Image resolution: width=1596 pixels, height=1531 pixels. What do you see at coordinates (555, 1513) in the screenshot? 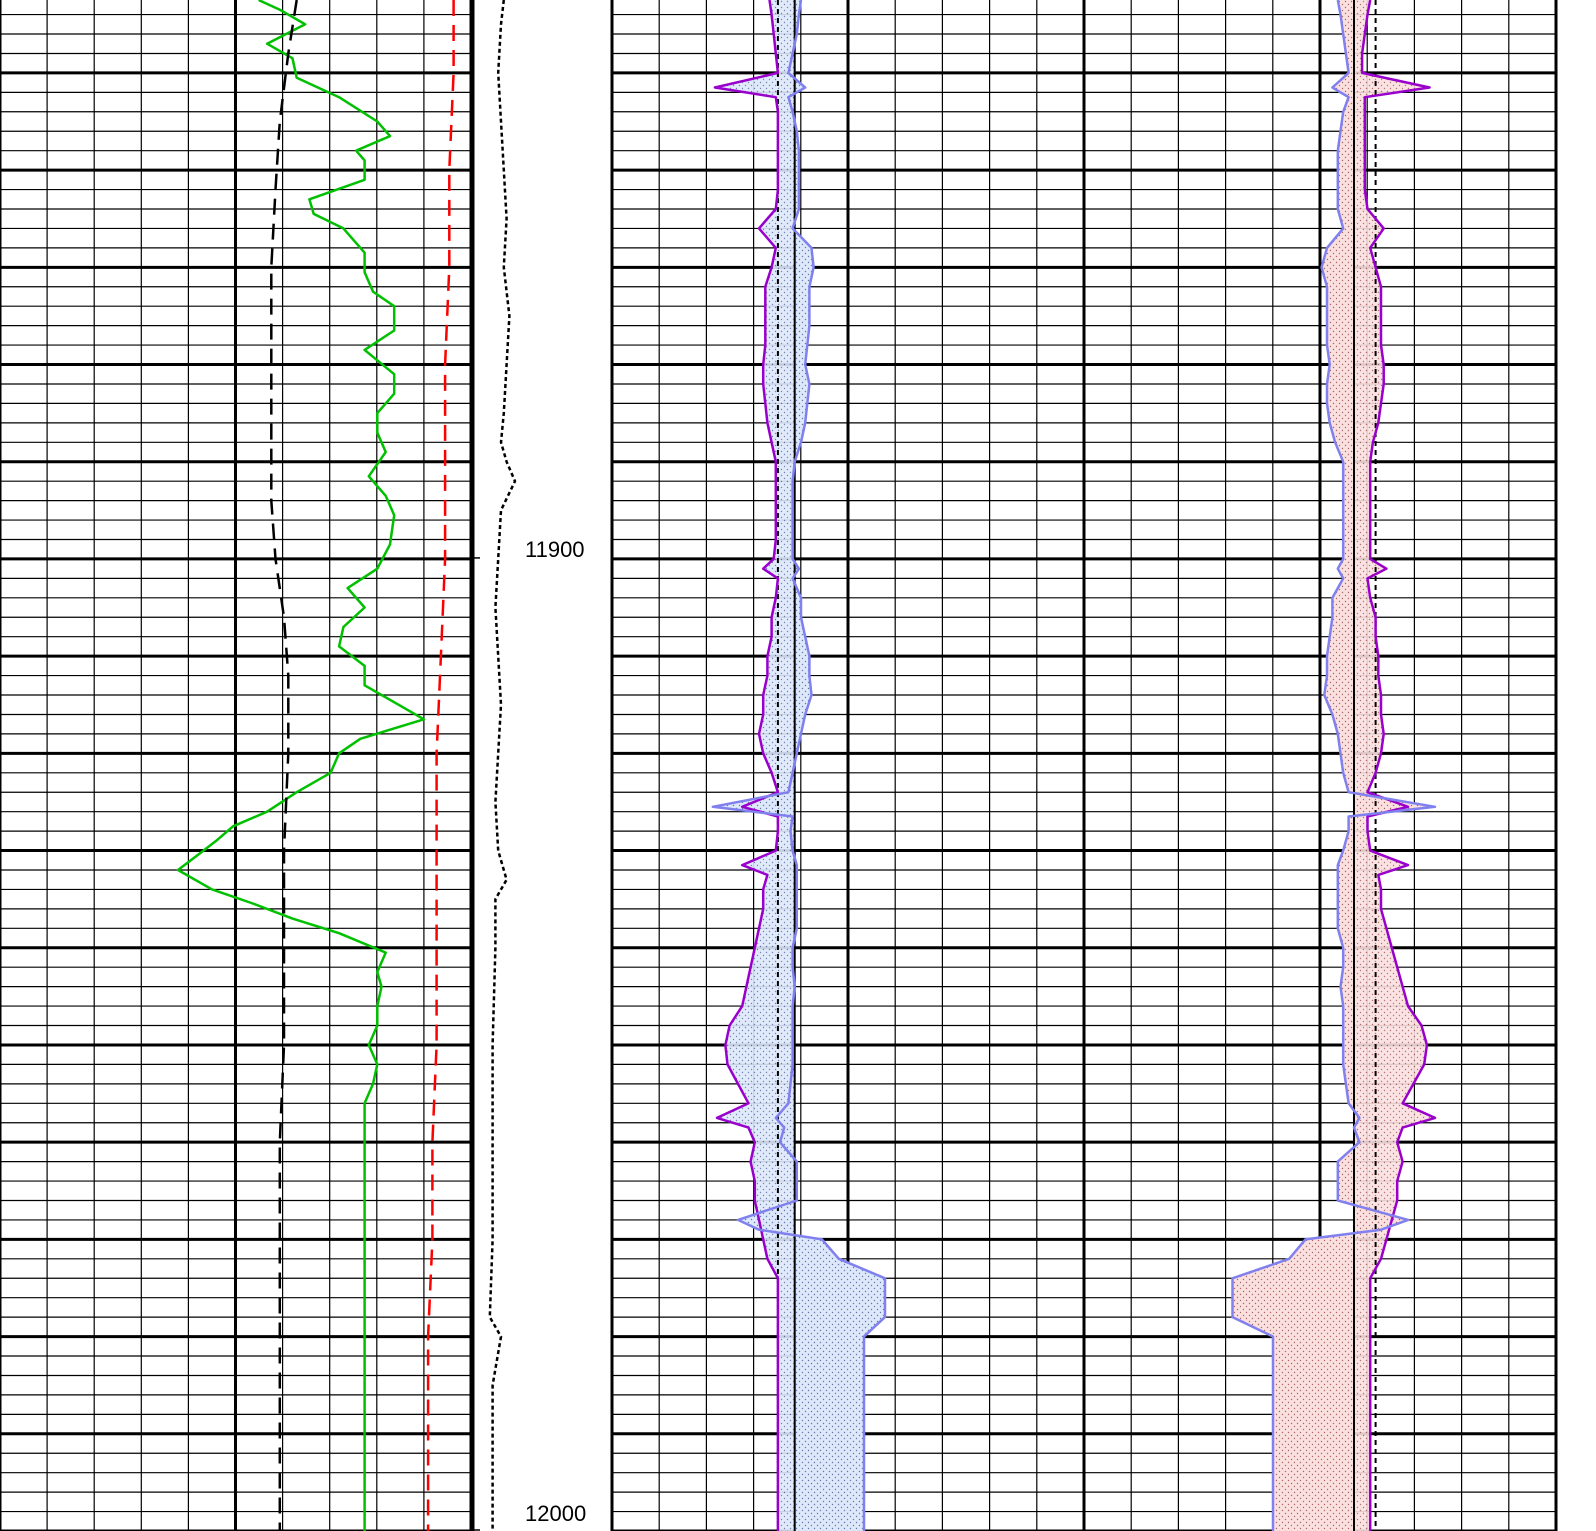
I see `depth-label-12000: 12000` at bounding box center [555, 1513].